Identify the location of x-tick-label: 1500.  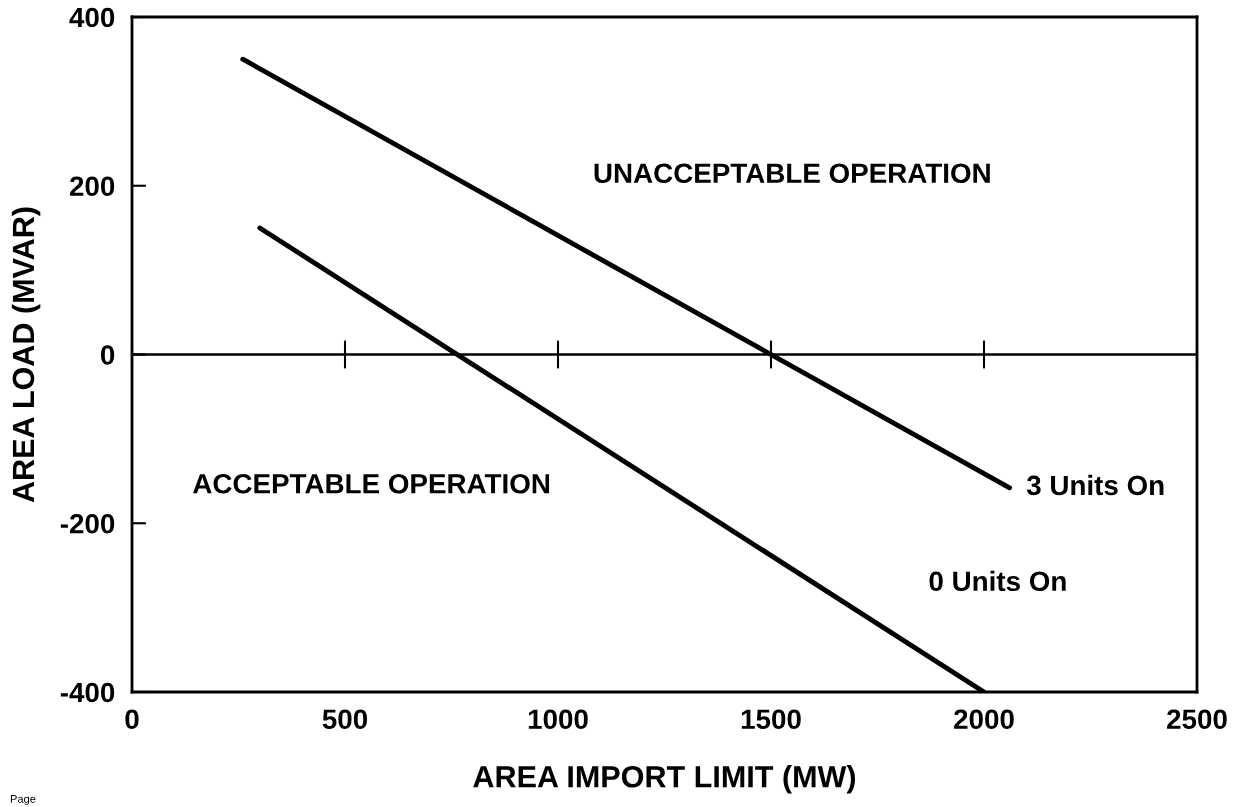
(771, 719).